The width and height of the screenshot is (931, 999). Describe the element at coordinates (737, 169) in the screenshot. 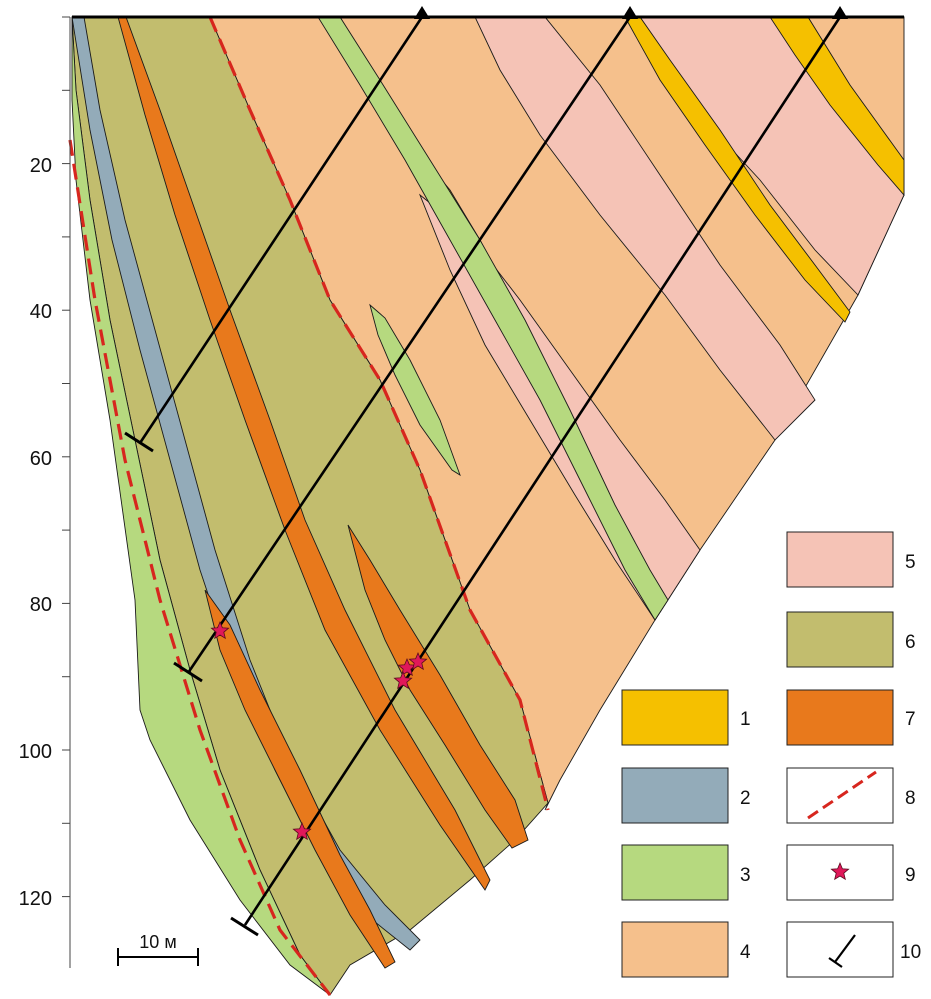

I see `unit-1-bed-middle` at that location.